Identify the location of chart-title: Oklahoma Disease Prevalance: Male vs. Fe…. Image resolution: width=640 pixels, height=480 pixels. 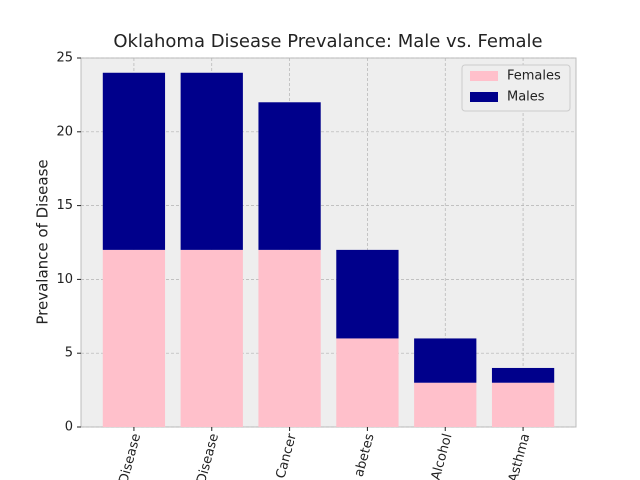
(327, 41).